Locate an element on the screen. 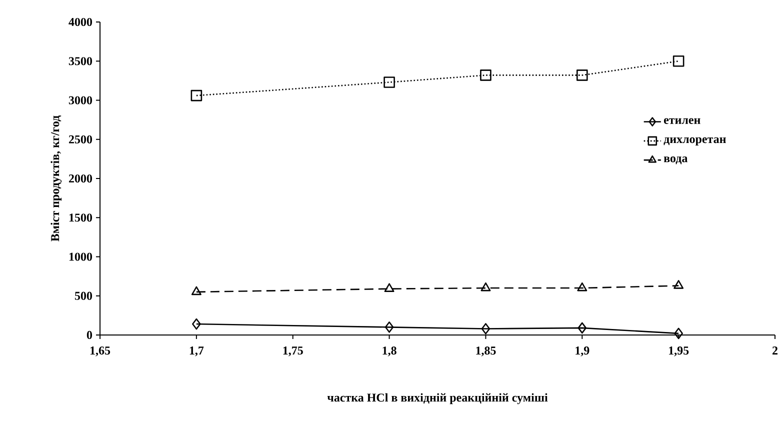 The width and height of the screenshot is (783, 446). legend-label: етилен is located at coordinates (682, 121).